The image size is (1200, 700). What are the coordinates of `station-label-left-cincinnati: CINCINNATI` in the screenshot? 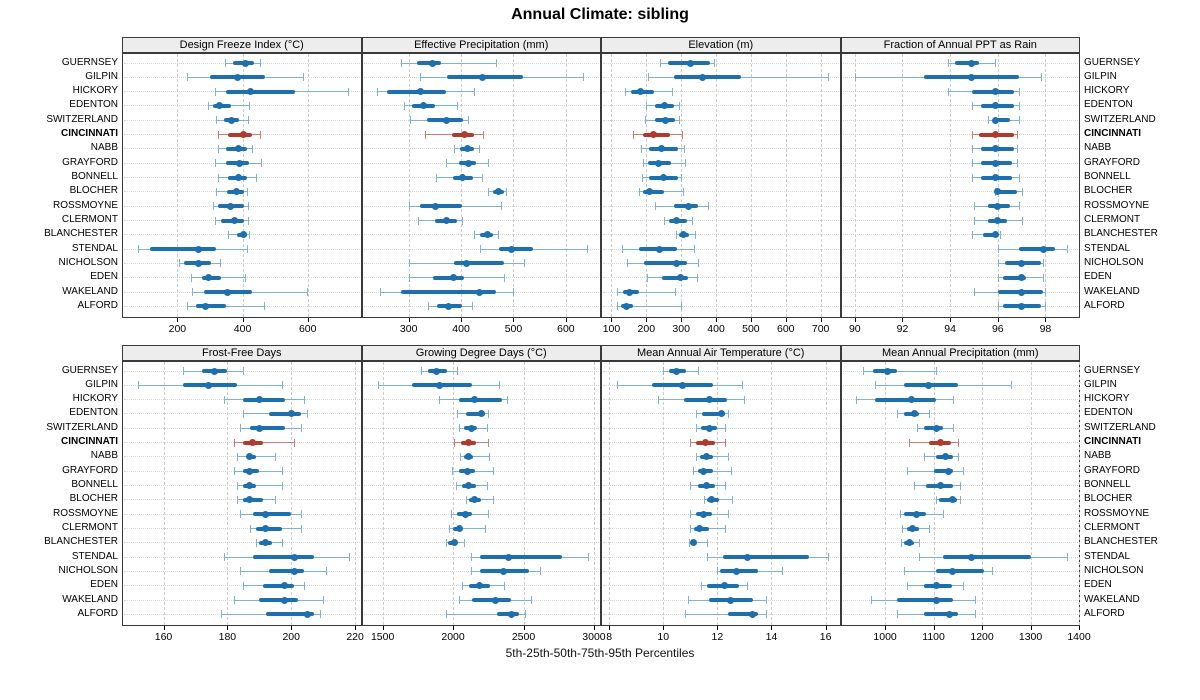 It's located at (89, 442).